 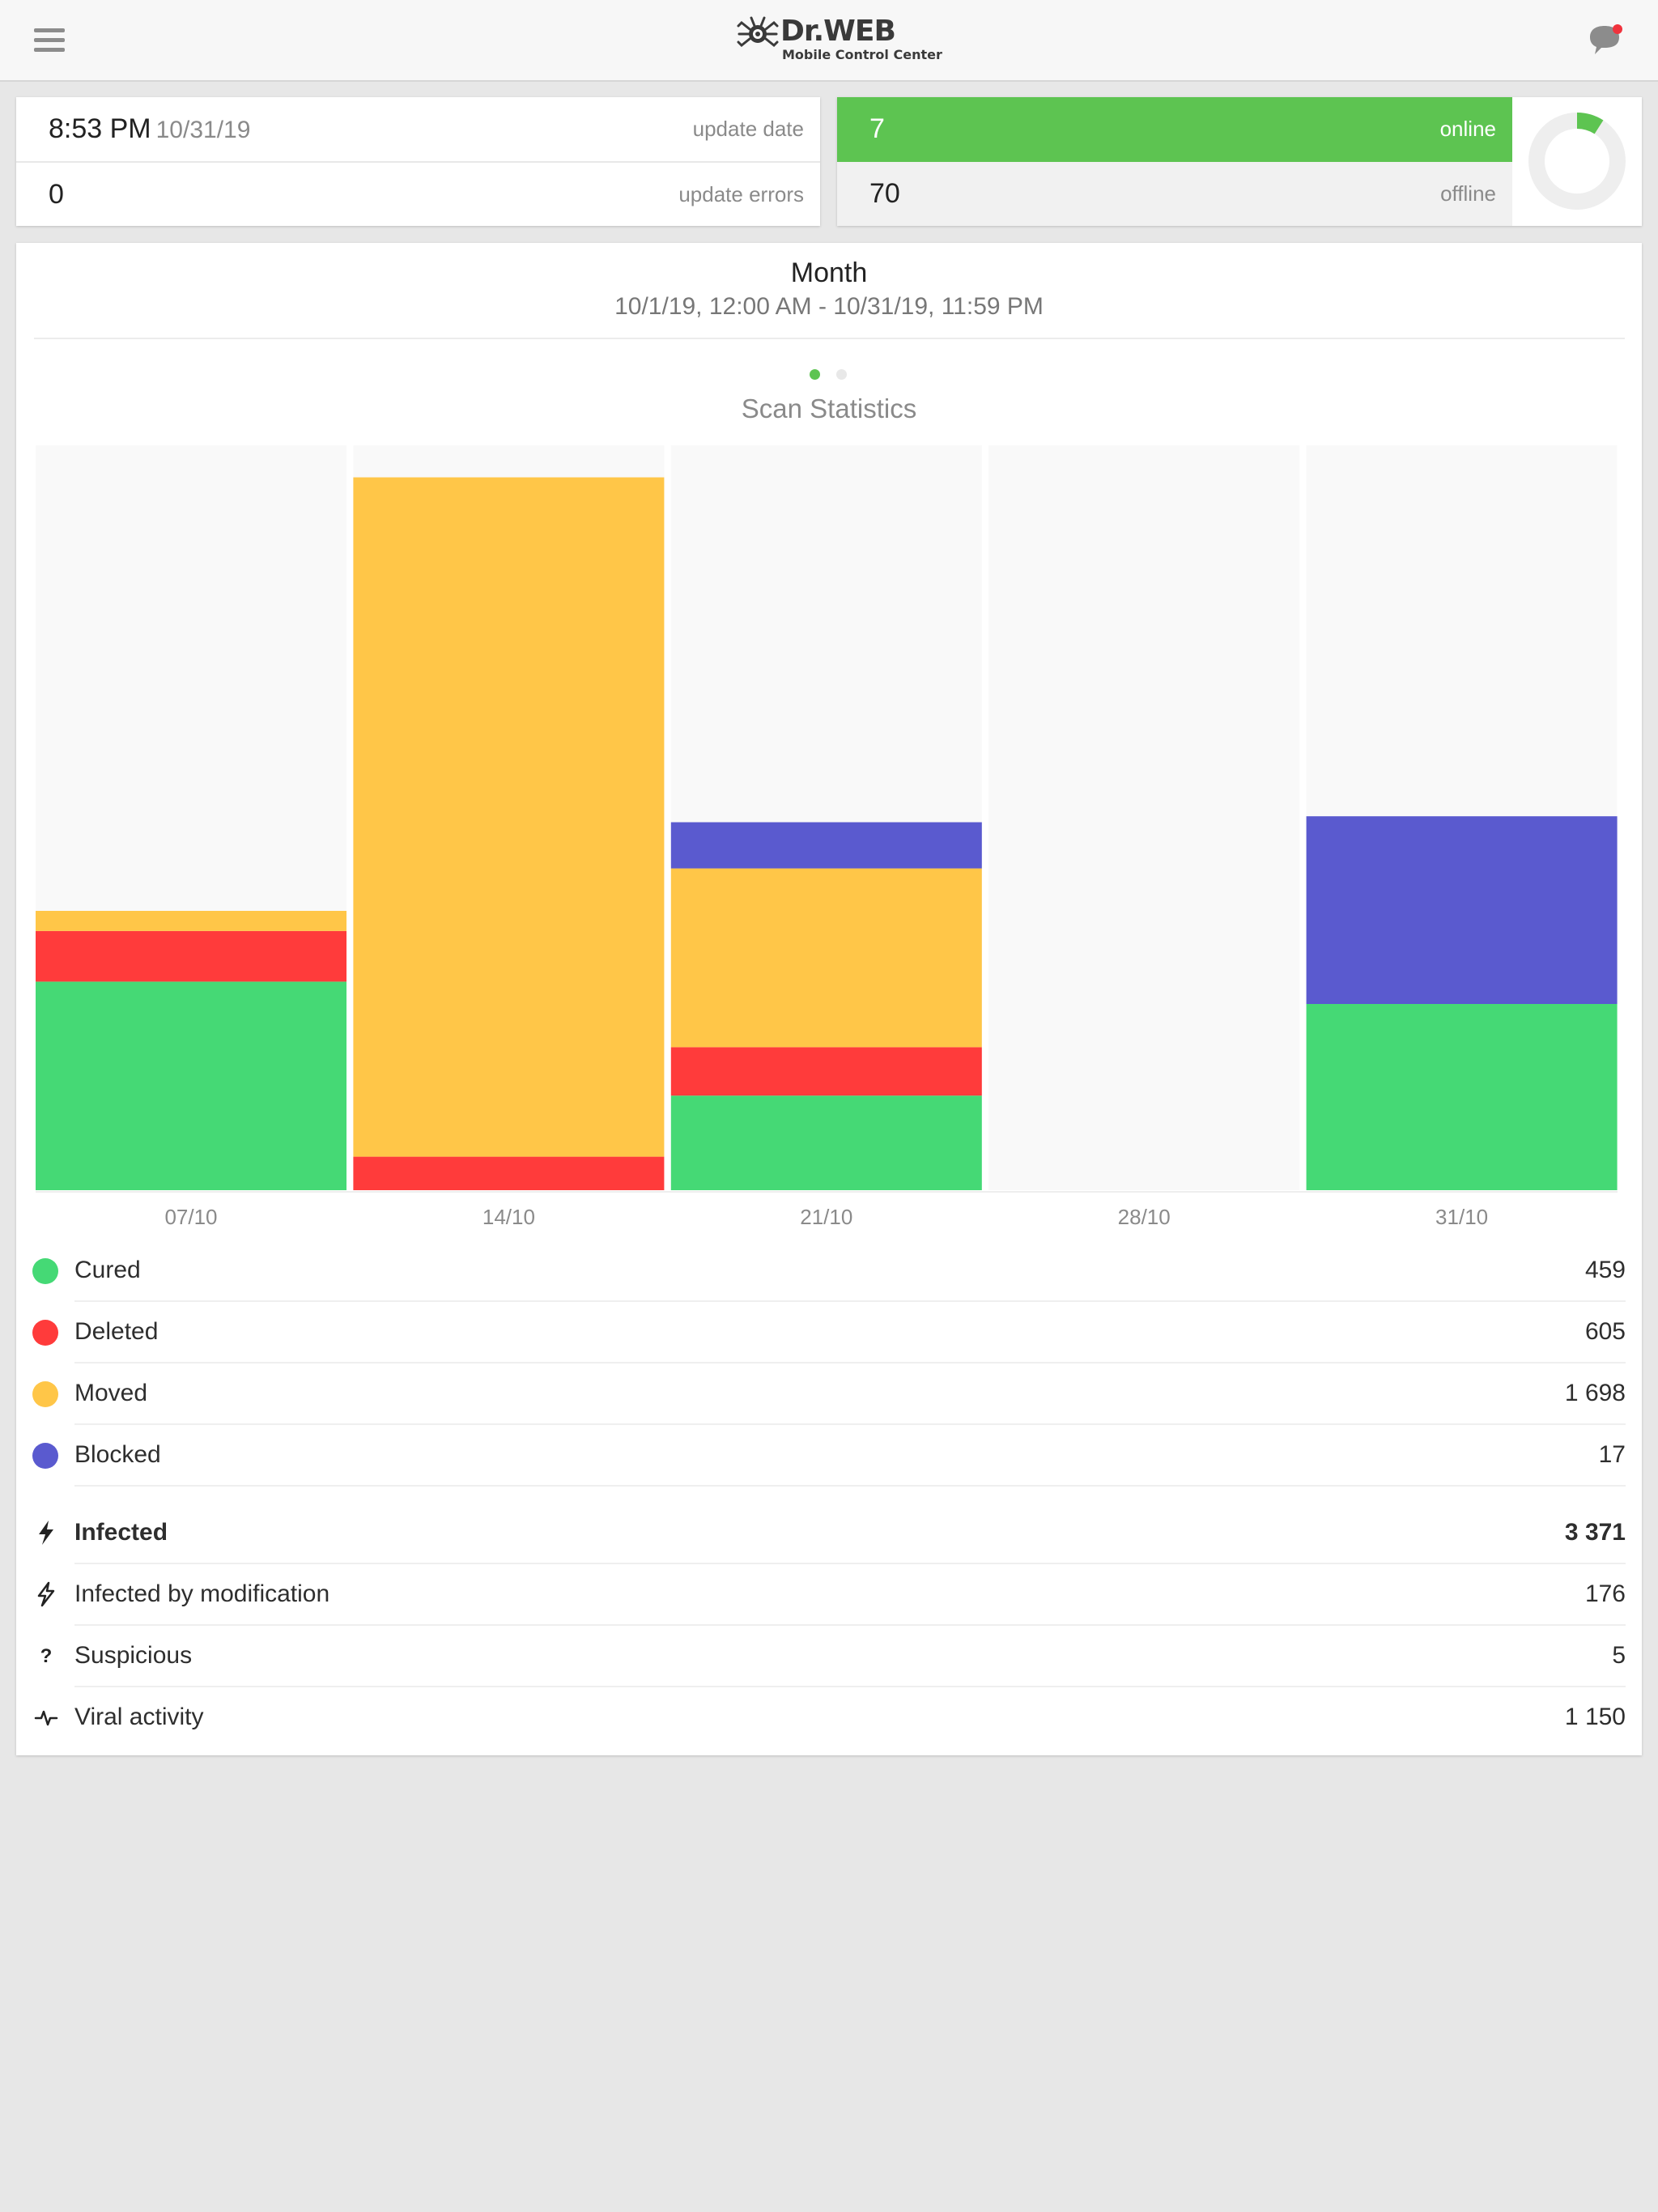 What do you see at coordinates (190, 1217) in the screenshot?
I see `x-tick-label: 07/10` at bounding box center [190, 1217].